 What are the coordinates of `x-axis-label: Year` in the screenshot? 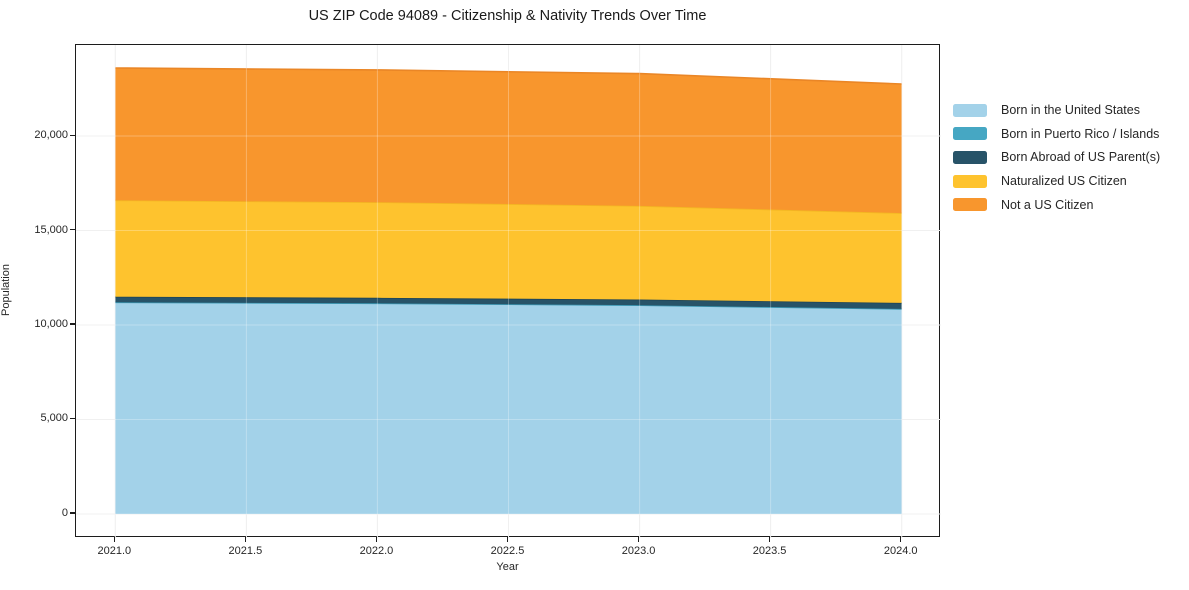 It's located at (507, 567).